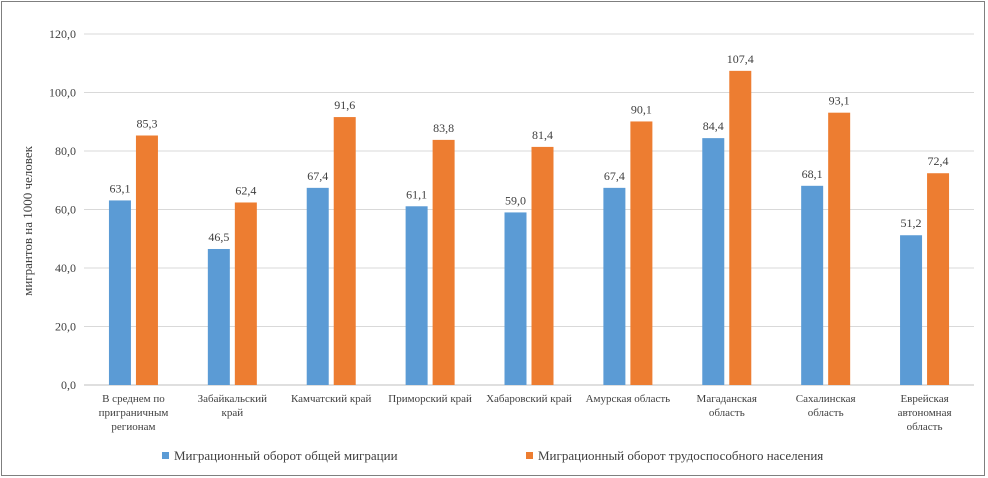 This screenshot has width=988, height=478. I want to click on y-tick-label: 60,0, so click(65, 210).